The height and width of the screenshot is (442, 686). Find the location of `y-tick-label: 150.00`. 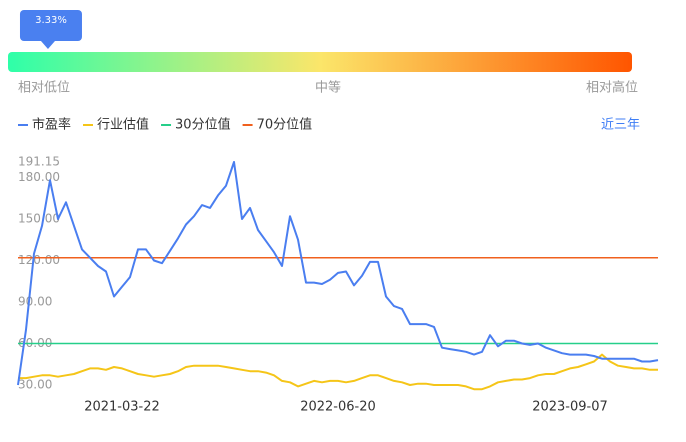

y-tick-label: 150.00 is located at coordinates (39, 218).